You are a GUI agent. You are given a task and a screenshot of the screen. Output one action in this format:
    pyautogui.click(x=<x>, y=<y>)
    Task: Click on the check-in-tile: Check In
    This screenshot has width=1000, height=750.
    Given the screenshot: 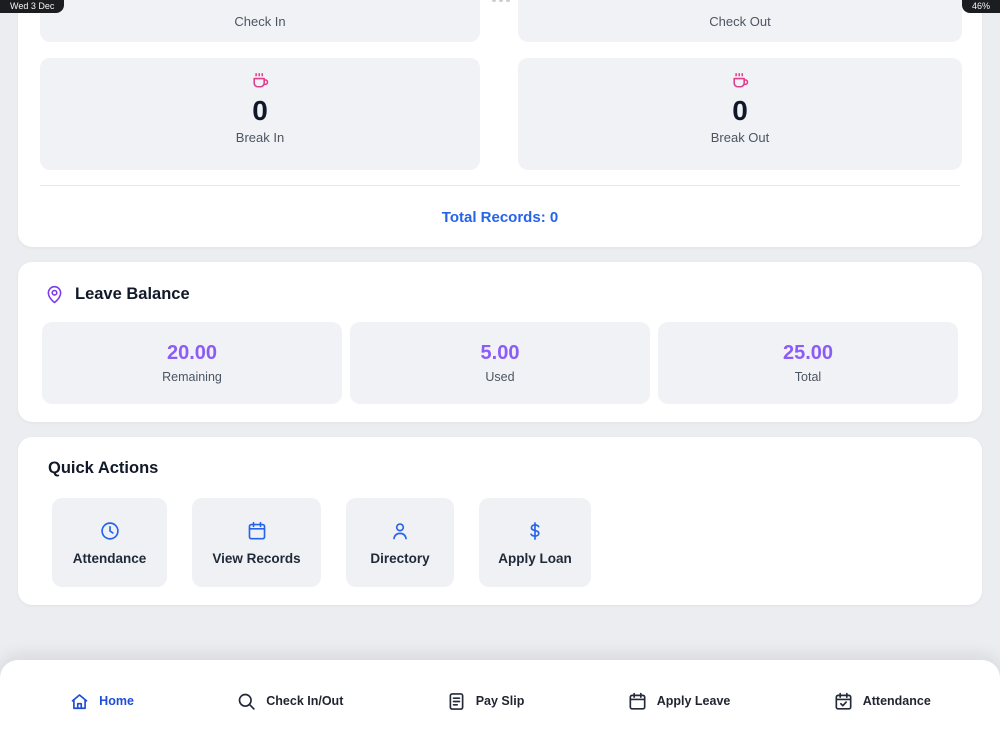 What is the action you would take?
    pyautogui.click(x=260, y=21)
    